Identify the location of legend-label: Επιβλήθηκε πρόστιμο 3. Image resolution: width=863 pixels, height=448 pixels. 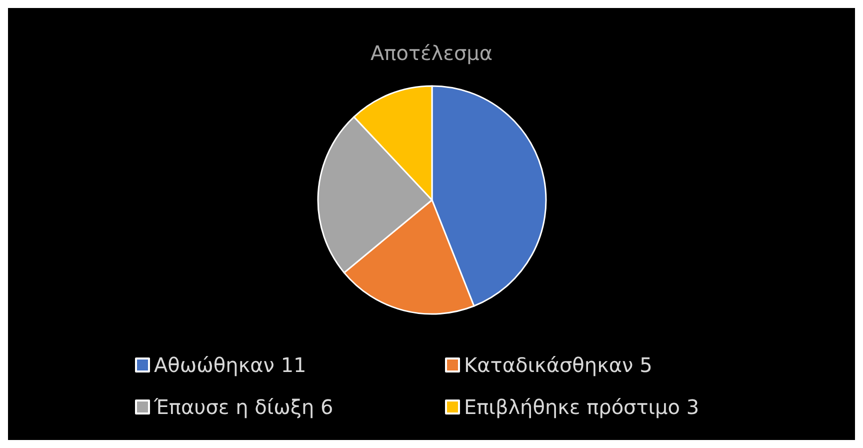
(582, 407).